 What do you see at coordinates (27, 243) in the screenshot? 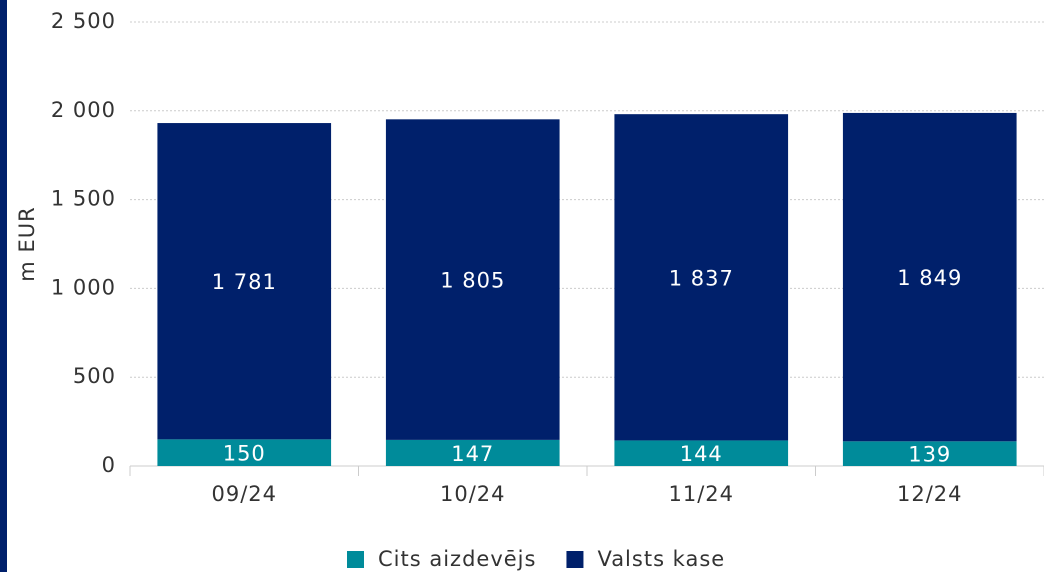
I see `y-axis-label: m EUR` at bounding box center [27, 243].